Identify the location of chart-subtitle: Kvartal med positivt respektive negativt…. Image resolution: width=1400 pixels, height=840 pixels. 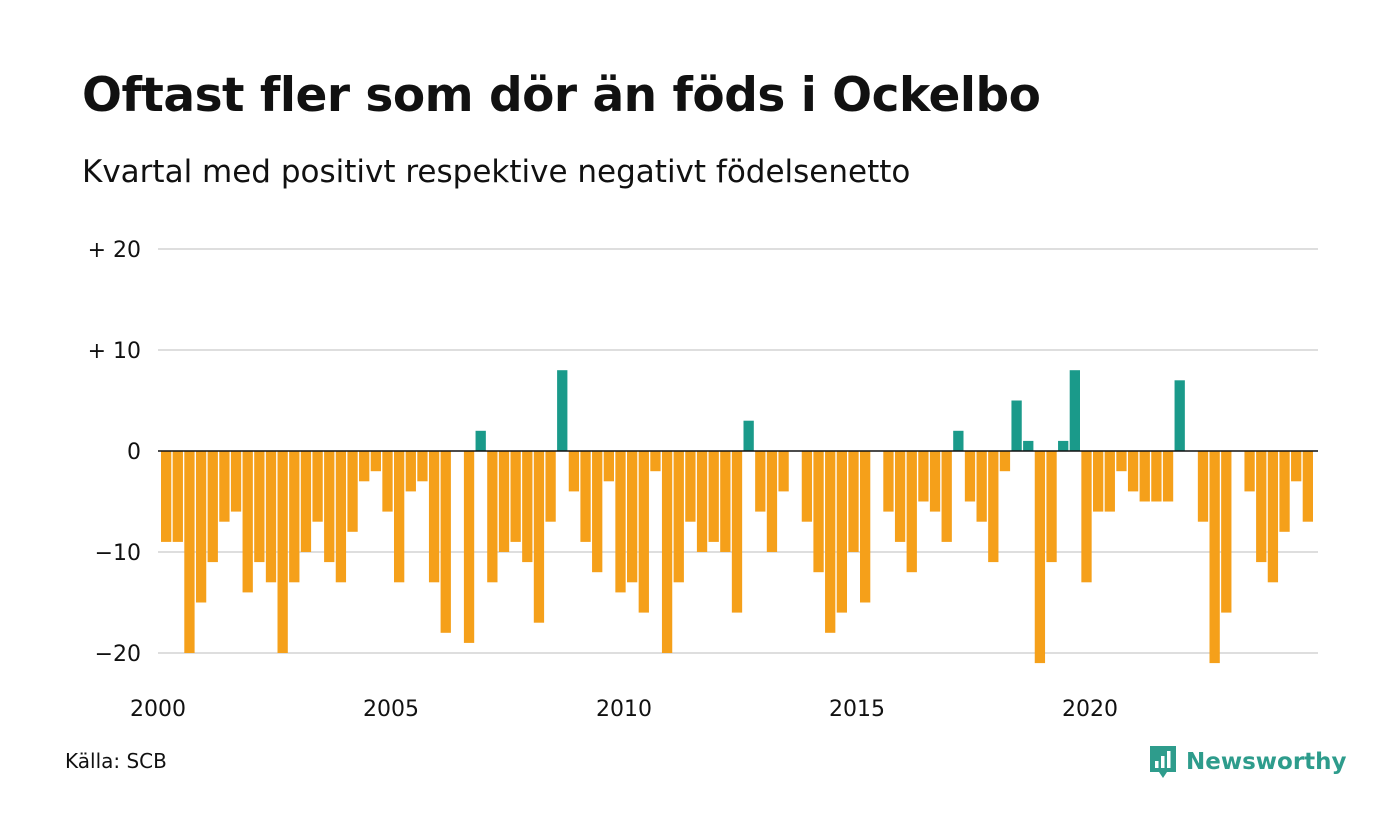
(496, 172).